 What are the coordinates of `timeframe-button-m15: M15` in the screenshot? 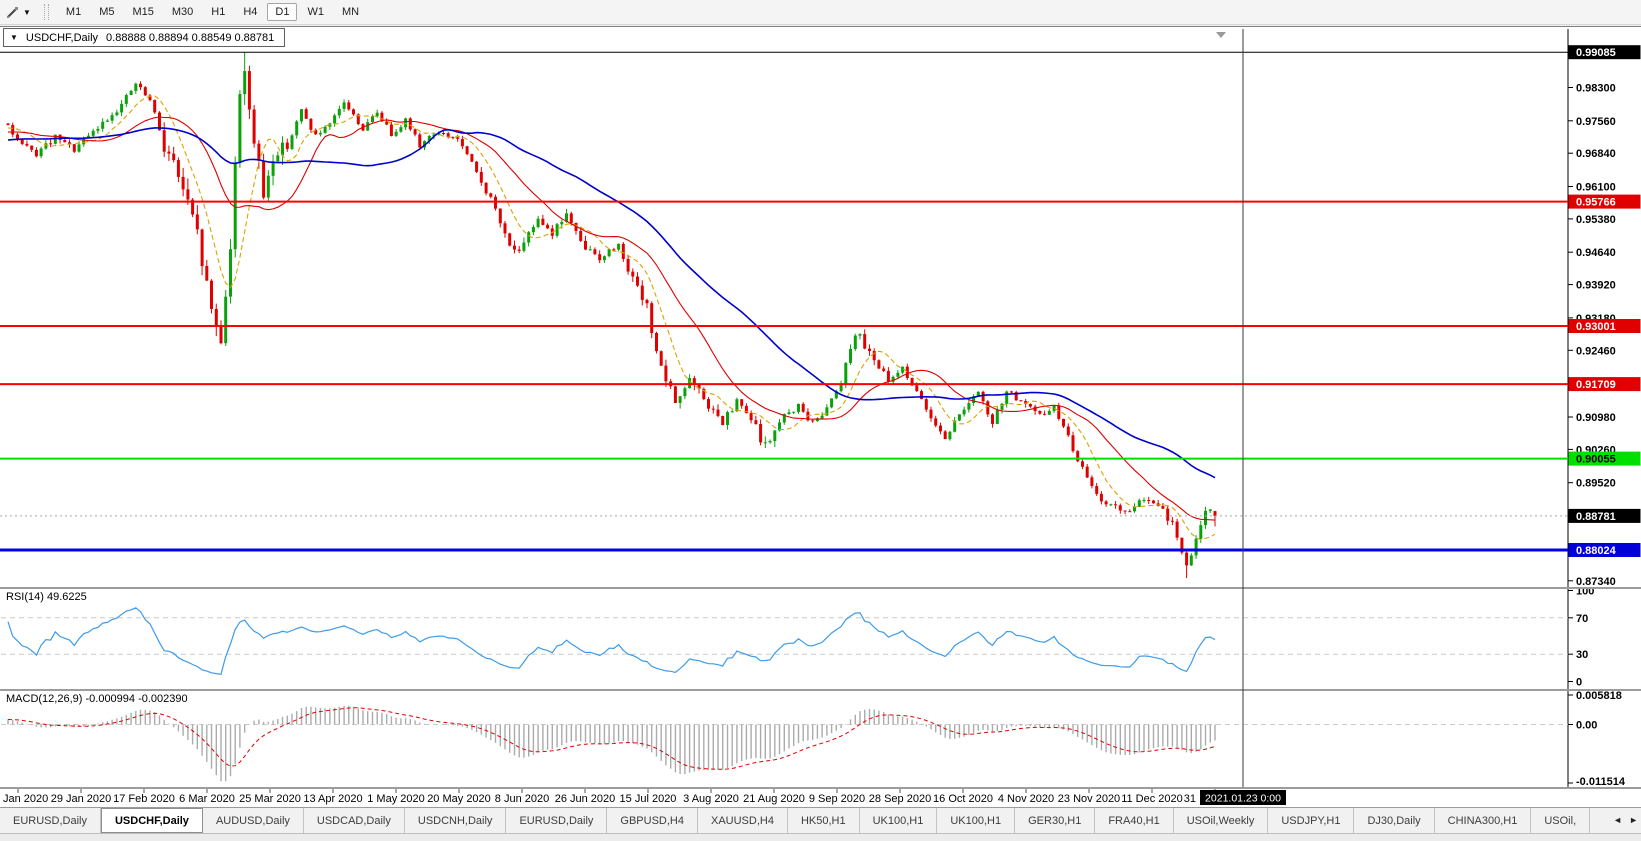 It's located at (143, 12).